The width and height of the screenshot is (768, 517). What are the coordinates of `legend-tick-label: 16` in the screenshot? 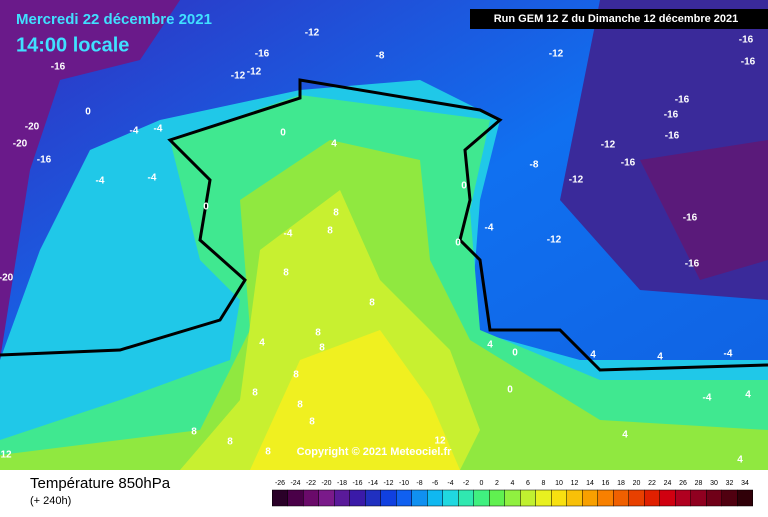 It's located at (606, 483).